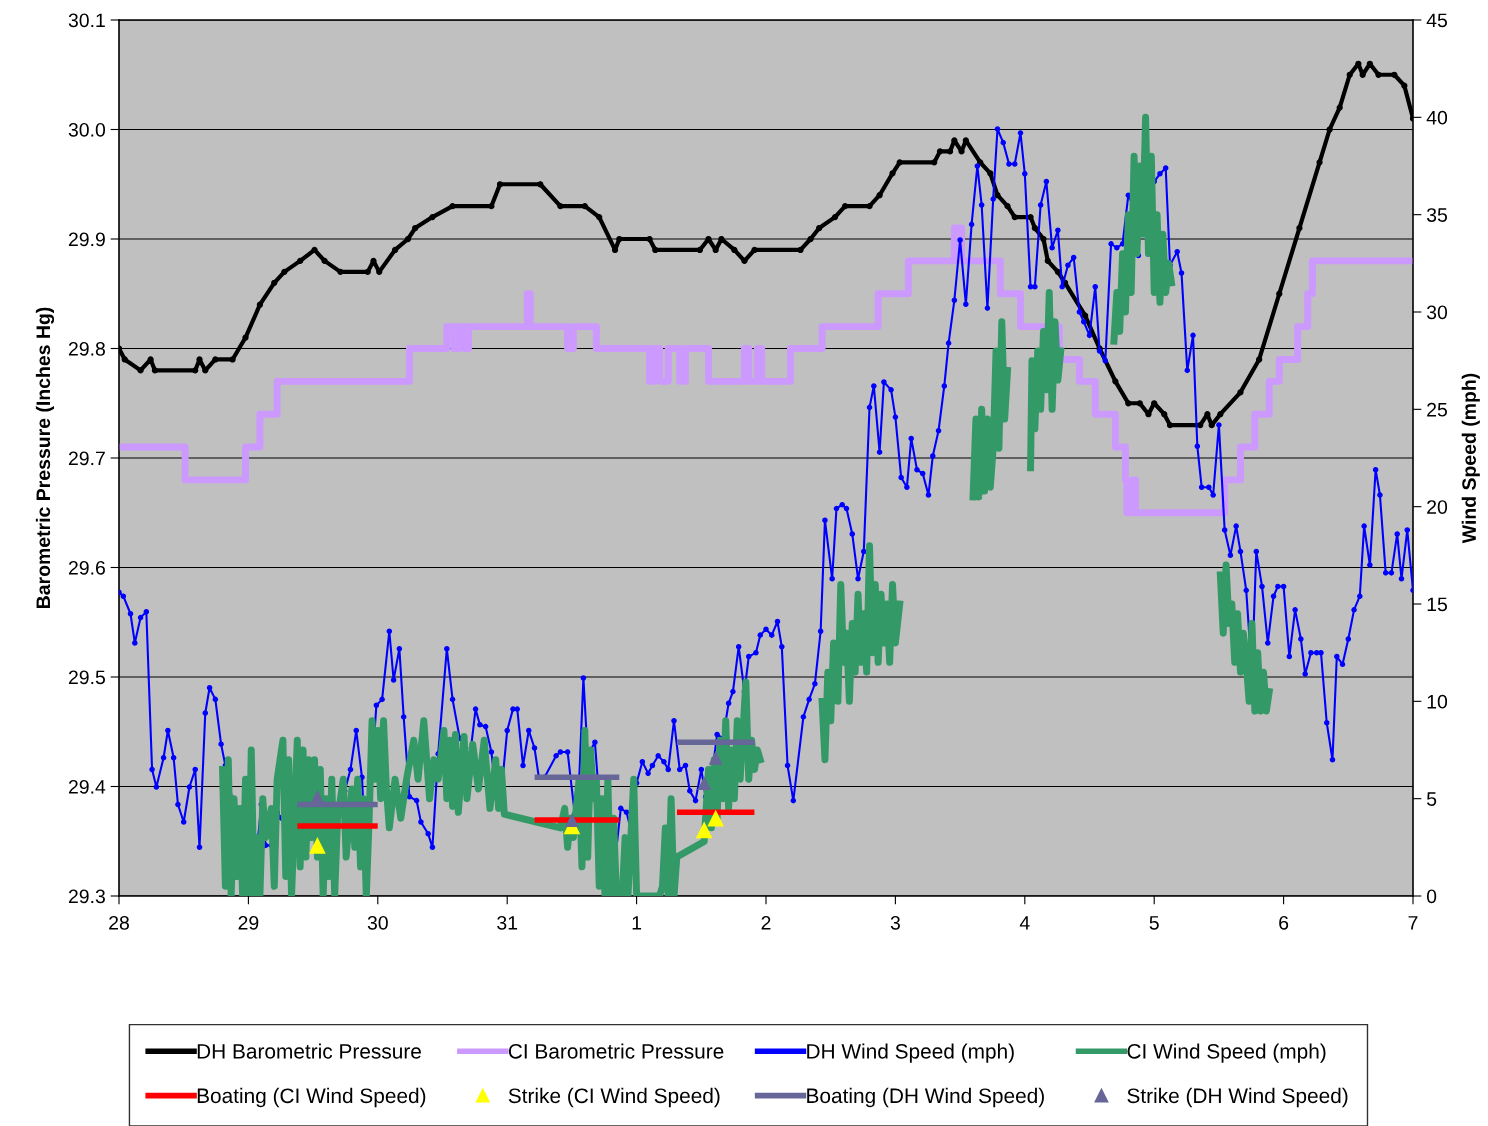 The image size is (1488, 1126). I want to click on x-tick-label: 5, so click(1154, 923).